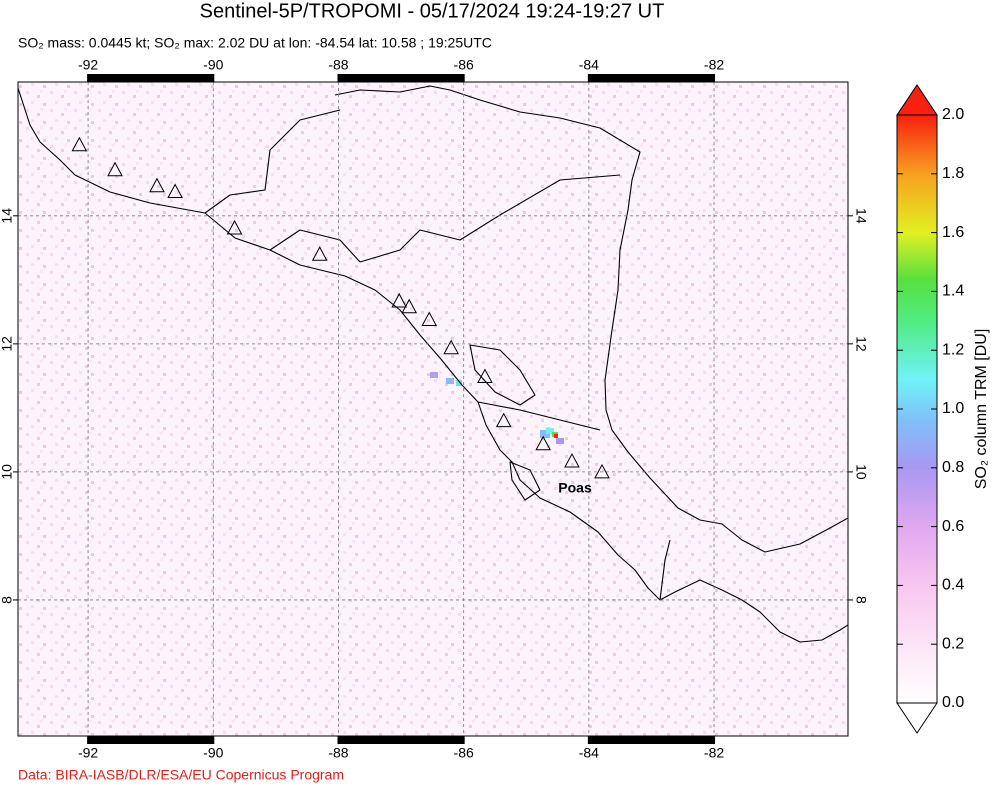  Describe the element at coordinates (497, 408) in the screenshot. I see `so2-plume` at that location.